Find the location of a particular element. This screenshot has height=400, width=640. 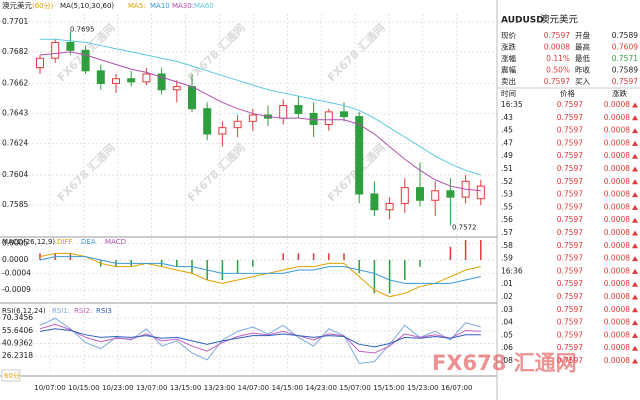

watermark: FX678 汇通网 is located at coordinates (504, 363).